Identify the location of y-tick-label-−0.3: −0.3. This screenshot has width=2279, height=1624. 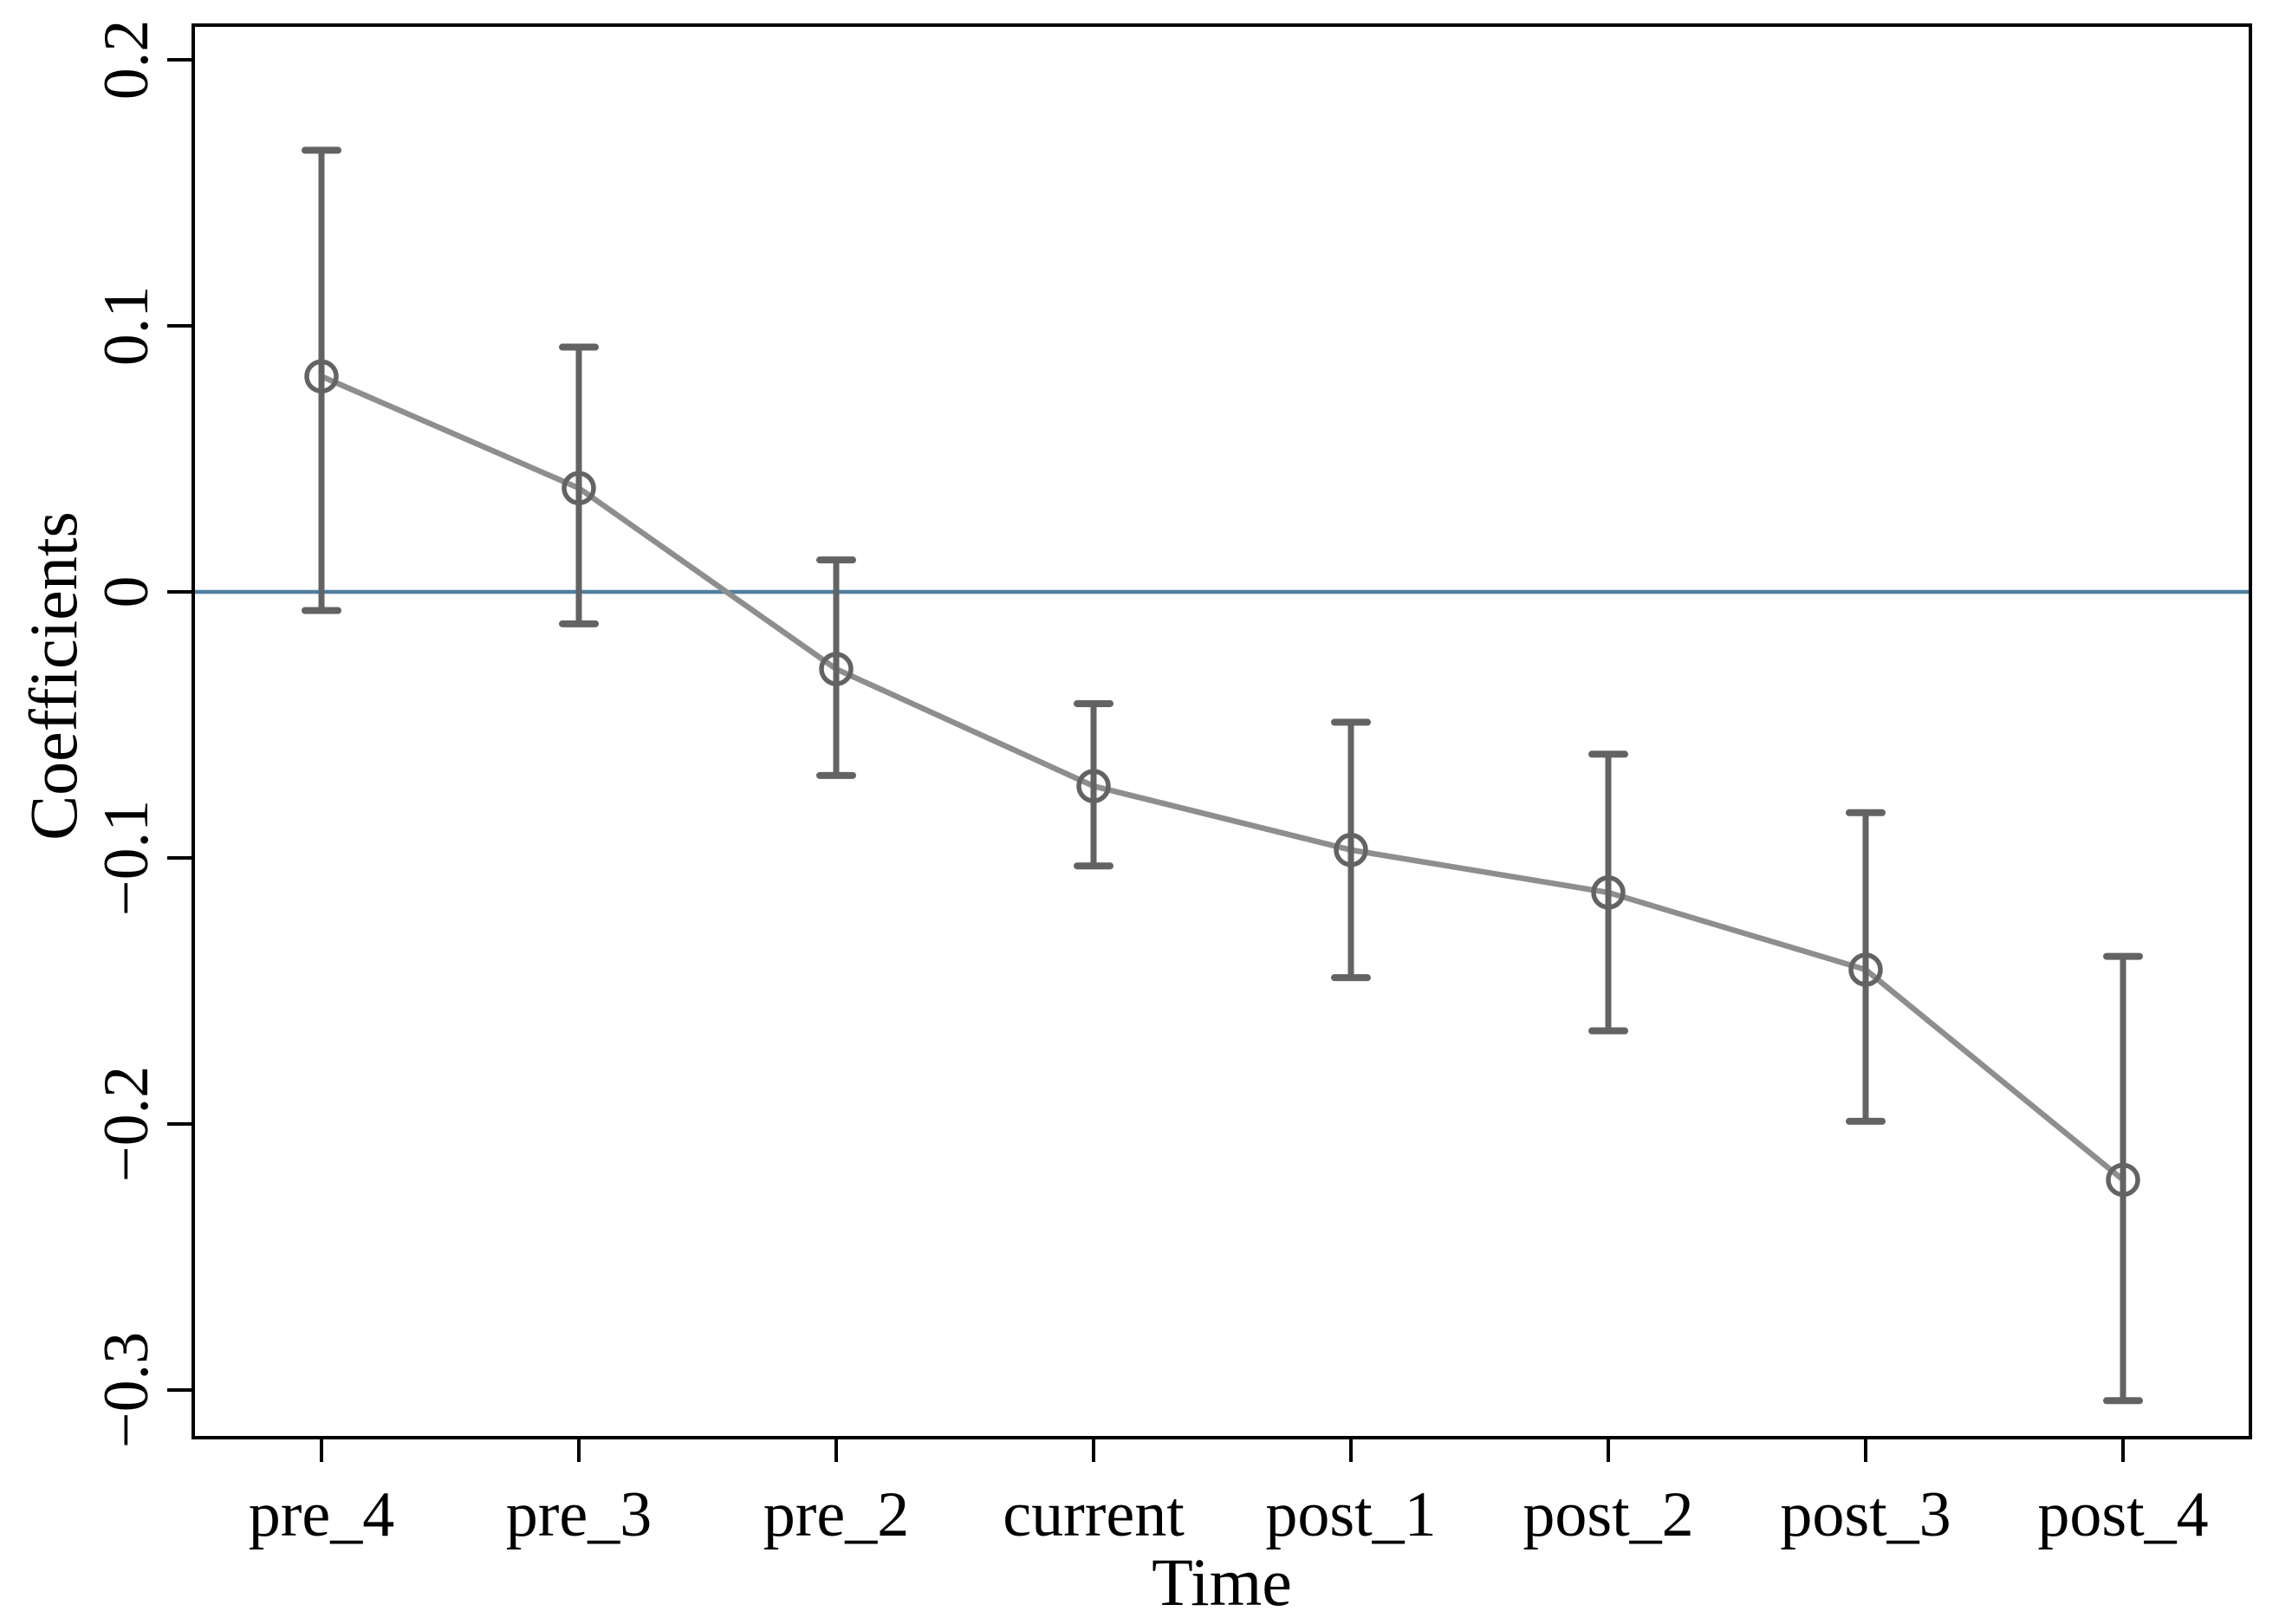
(126, 1390).